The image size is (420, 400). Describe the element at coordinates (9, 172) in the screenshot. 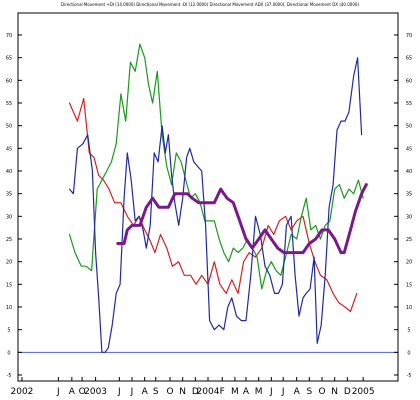

I see `y-tick-label-left: 40` at that location.